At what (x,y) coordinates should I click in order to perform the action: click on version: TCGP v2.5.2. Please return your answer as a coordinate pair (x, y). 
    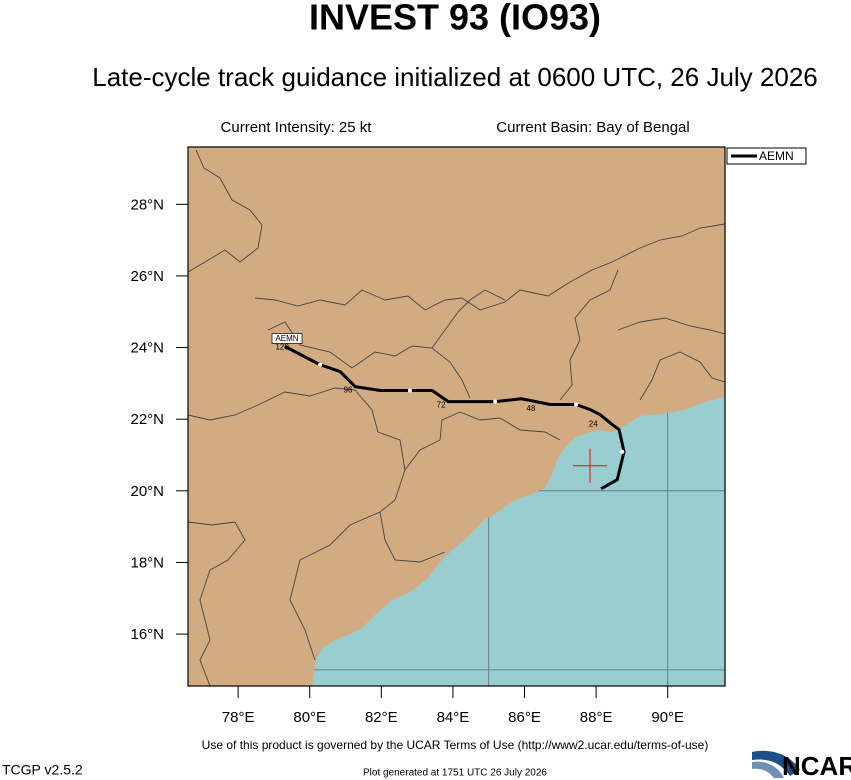
    Looking at the image, I should click on (42, 770).